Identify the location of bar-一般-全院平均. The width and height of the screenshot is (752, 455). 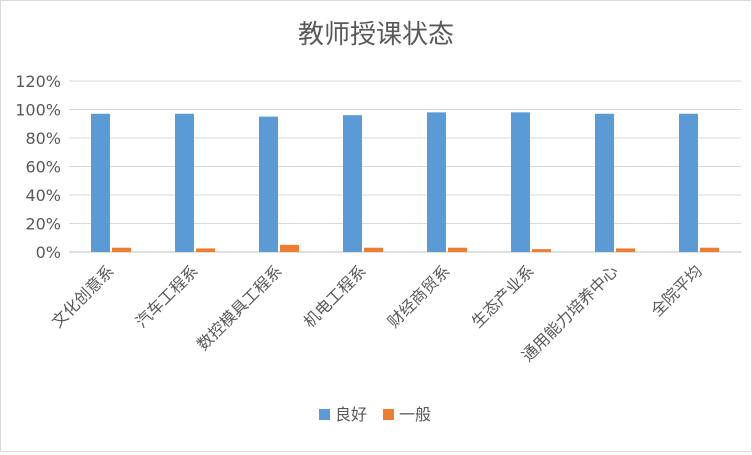
(709, 249).